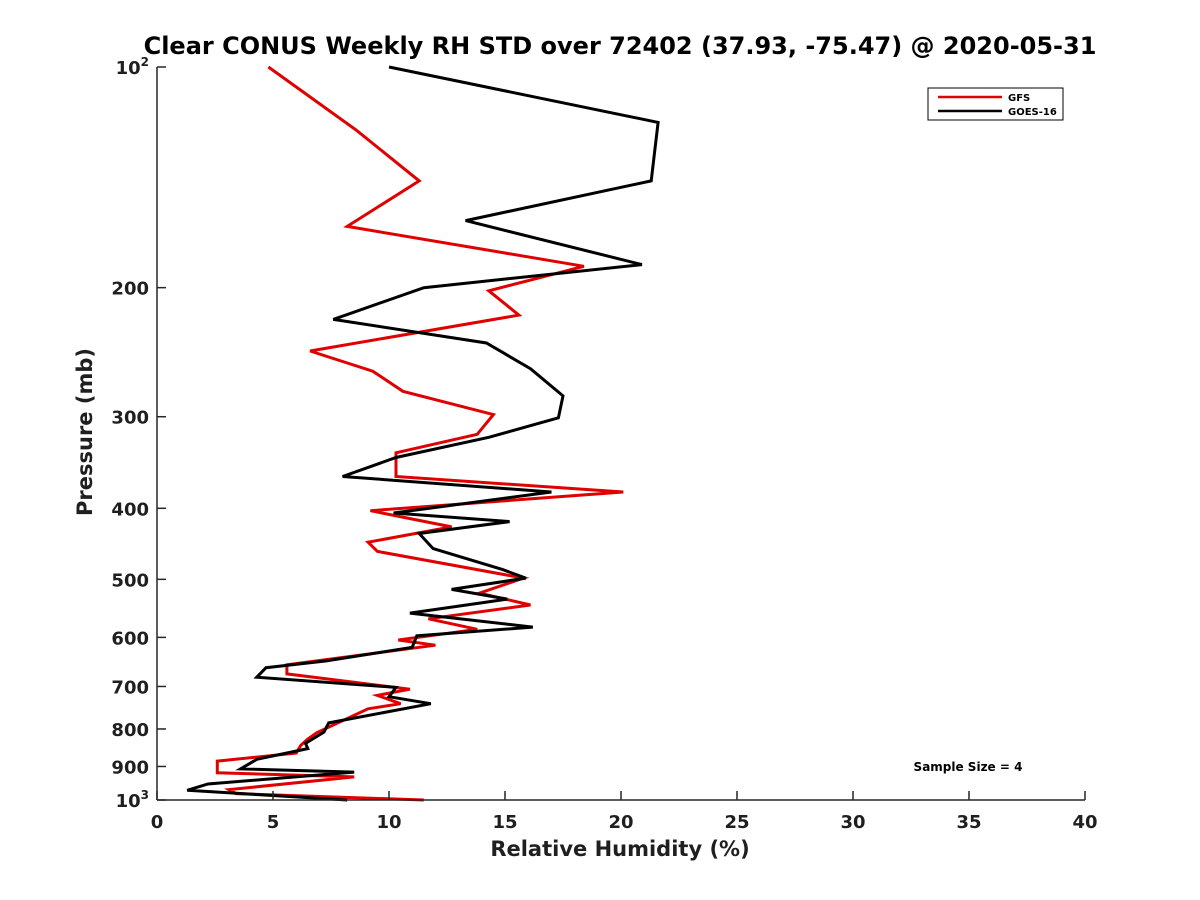 Image resolution: width=1200 pixels, height=900 pixels. I want to click on legend-box, so click(995, 104).